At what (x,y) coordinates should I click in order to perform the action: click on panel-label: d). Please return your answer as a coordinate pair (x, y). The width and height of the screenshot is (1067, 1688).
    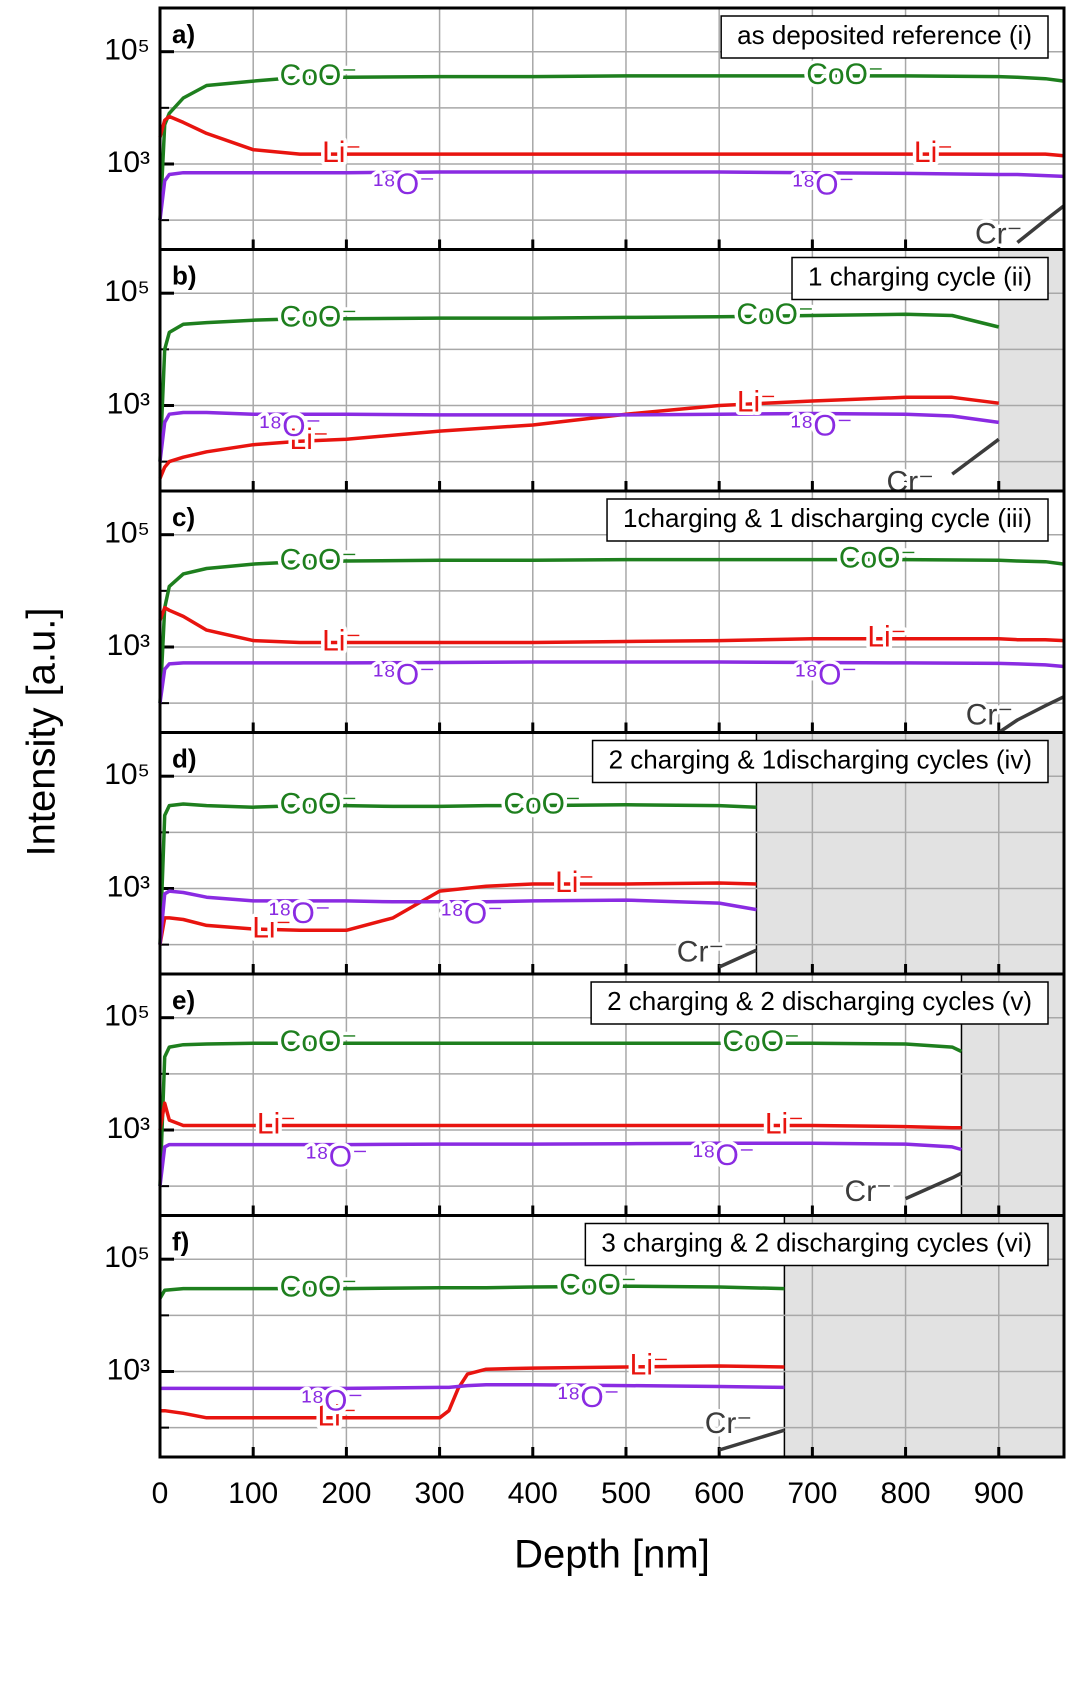
    Looking at the image, I should click on (184, 758).